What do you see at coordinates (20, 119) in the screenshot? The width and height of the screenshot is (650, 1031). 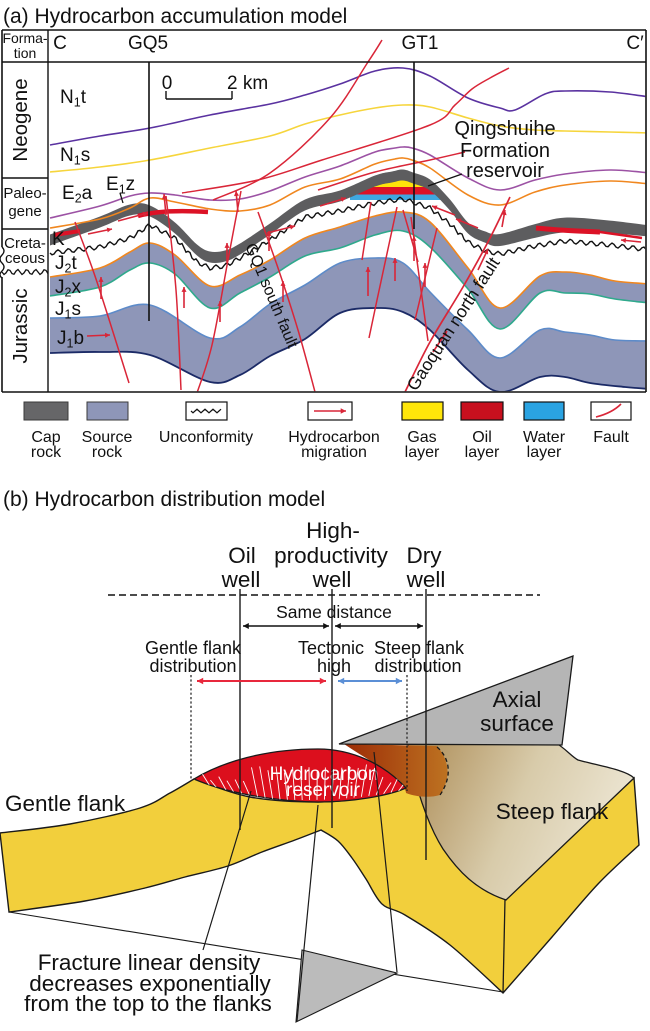 I see `svg-text: Neogene` at bounding box center [20, 119].